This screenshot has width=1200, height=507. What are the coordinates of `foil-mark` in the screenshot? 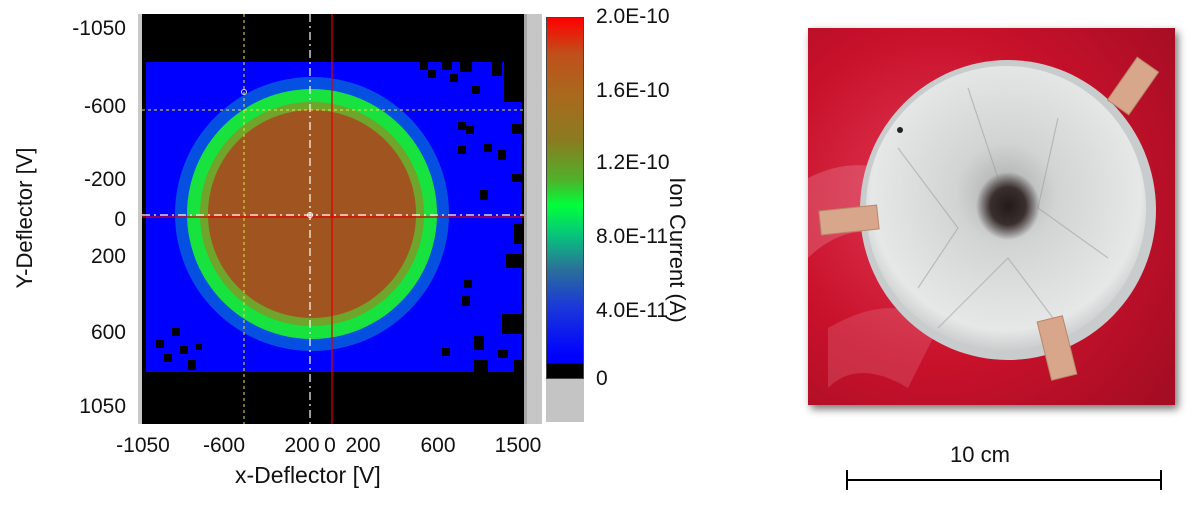 It's located at (900, 130).